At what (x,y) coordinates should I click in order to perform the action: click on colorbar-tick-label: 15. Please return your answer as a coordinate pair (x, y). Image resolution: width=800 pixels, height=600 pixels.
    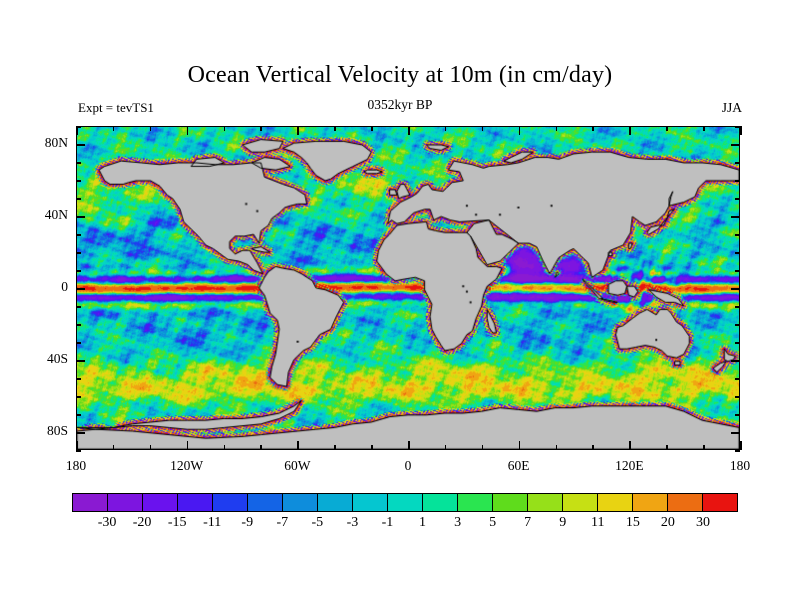
    Looking at the image, I should click on (632, 522).